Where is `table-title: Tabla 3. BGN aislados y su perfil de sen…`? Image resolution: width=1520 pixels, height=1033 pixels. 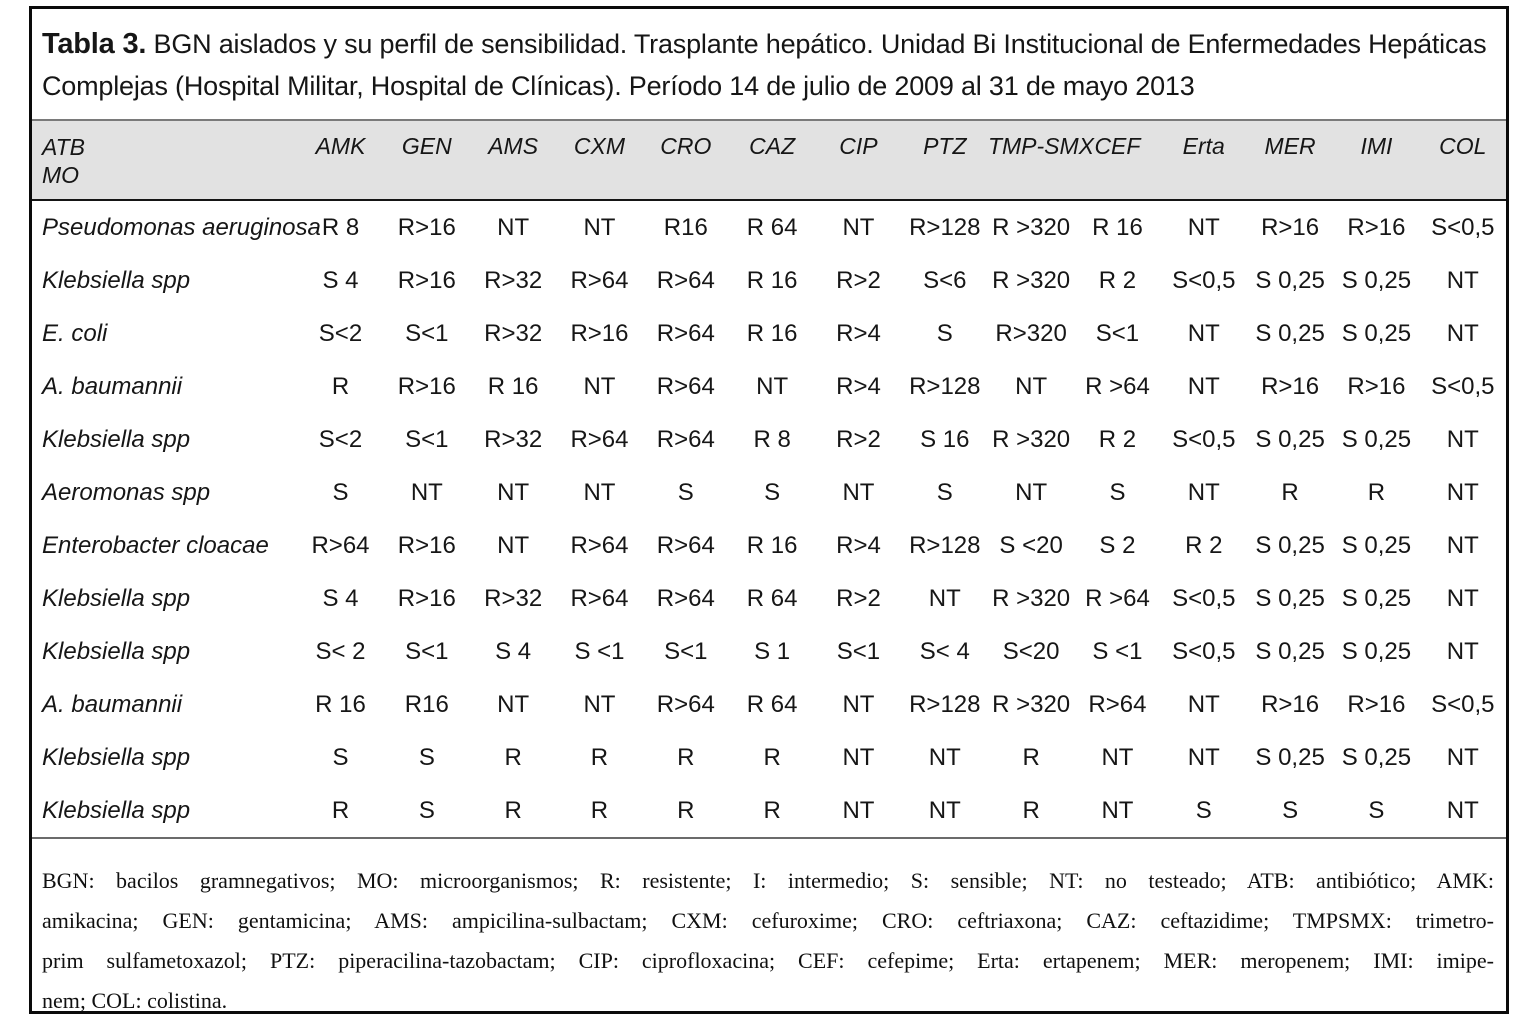 table-title: Tabla 3. BGN aislados y su perfil de sen… is located at coordinates (766, 65).